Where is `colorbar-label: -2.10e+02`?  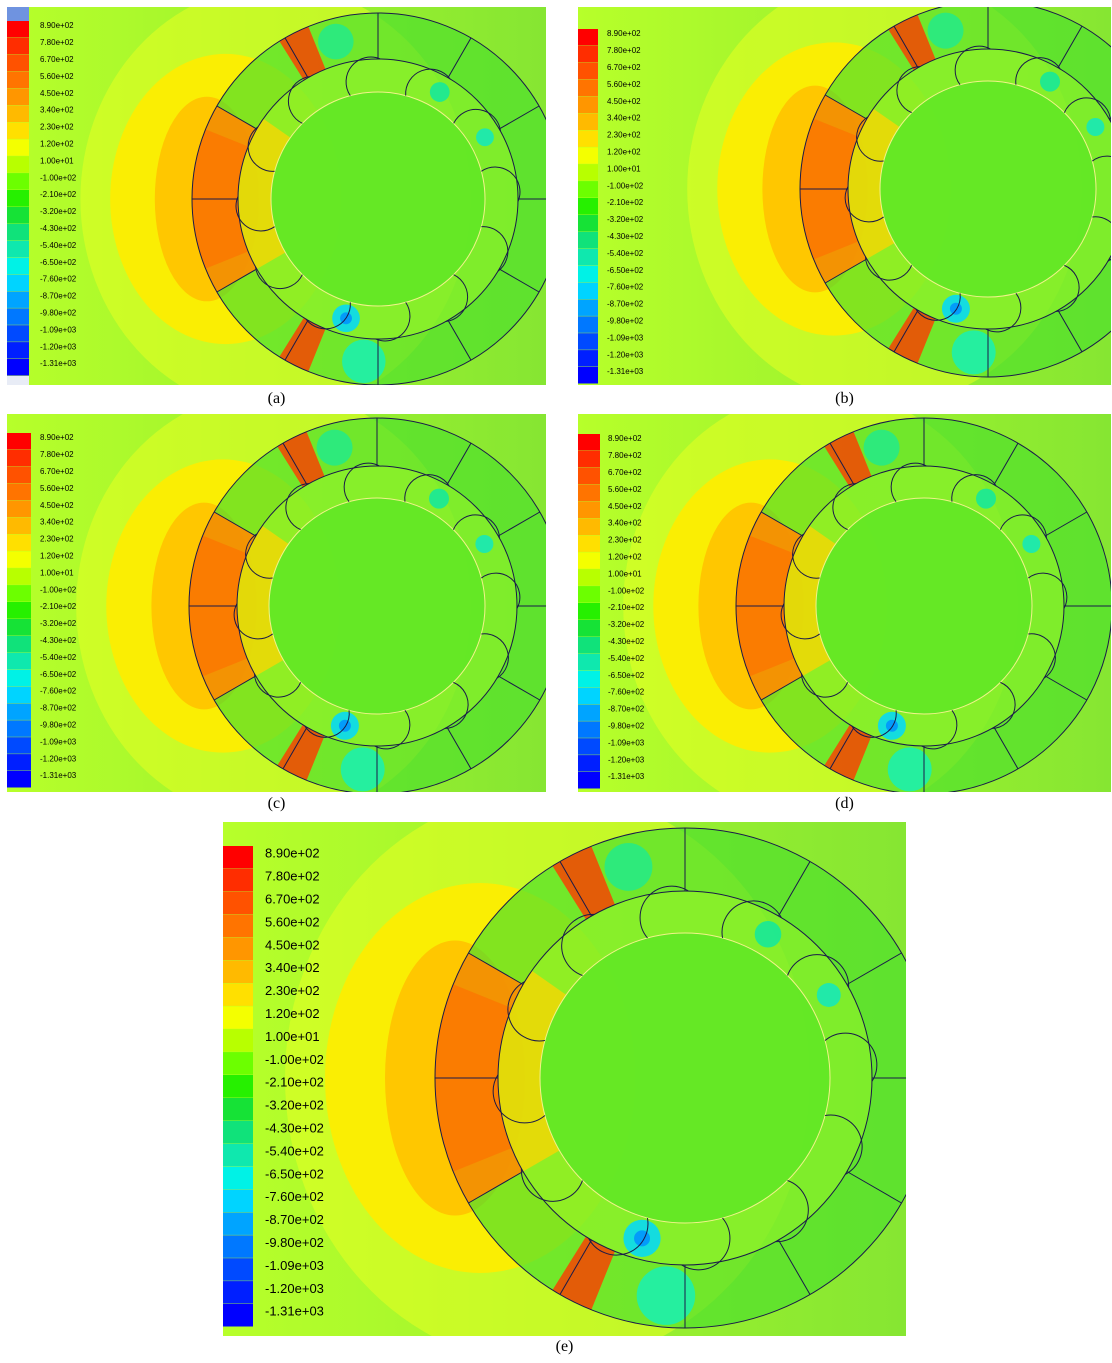 colorbar-label: -2.10e+02 is located at coordinates (626, 607).